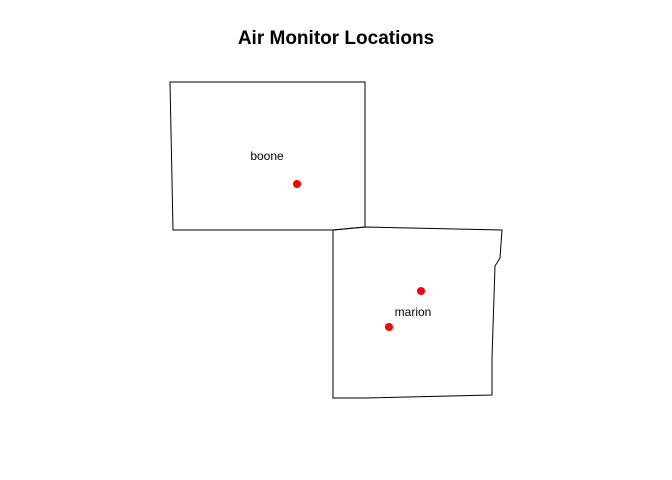  I want to click on county-boone: boone, so click(267, 156).